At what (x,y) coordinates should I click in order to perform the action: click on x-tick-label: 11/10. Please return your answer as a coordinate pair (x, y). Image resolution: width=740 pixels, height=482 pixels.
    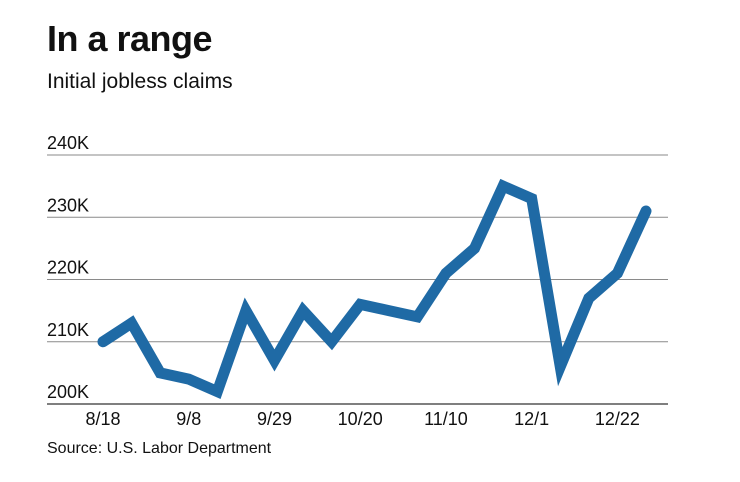
    Looking at the image, I should click on (446, 419).